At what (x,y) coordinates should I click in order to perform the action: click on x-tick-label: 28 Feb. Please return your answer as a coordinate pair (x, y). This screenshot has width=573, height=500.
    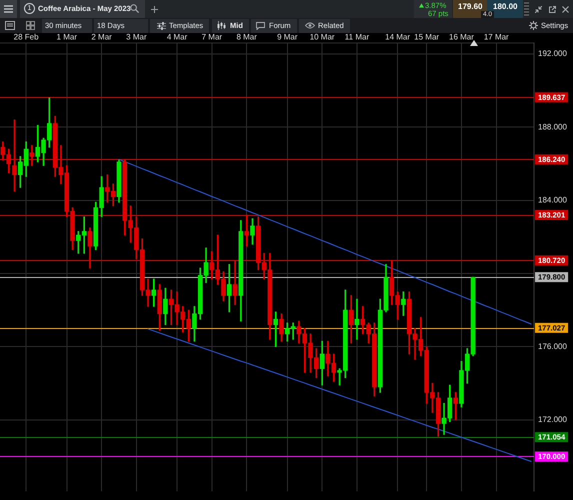
    Looking at the image, I should click on (27, 37).